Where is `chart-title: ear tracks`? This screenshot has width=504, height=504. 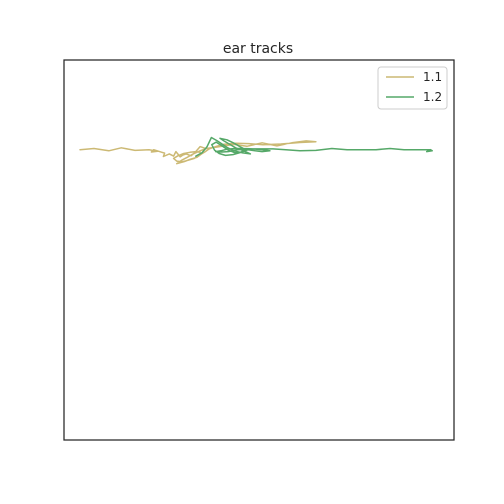
chart-title: ear tracks is located at coordinates (258, 49).